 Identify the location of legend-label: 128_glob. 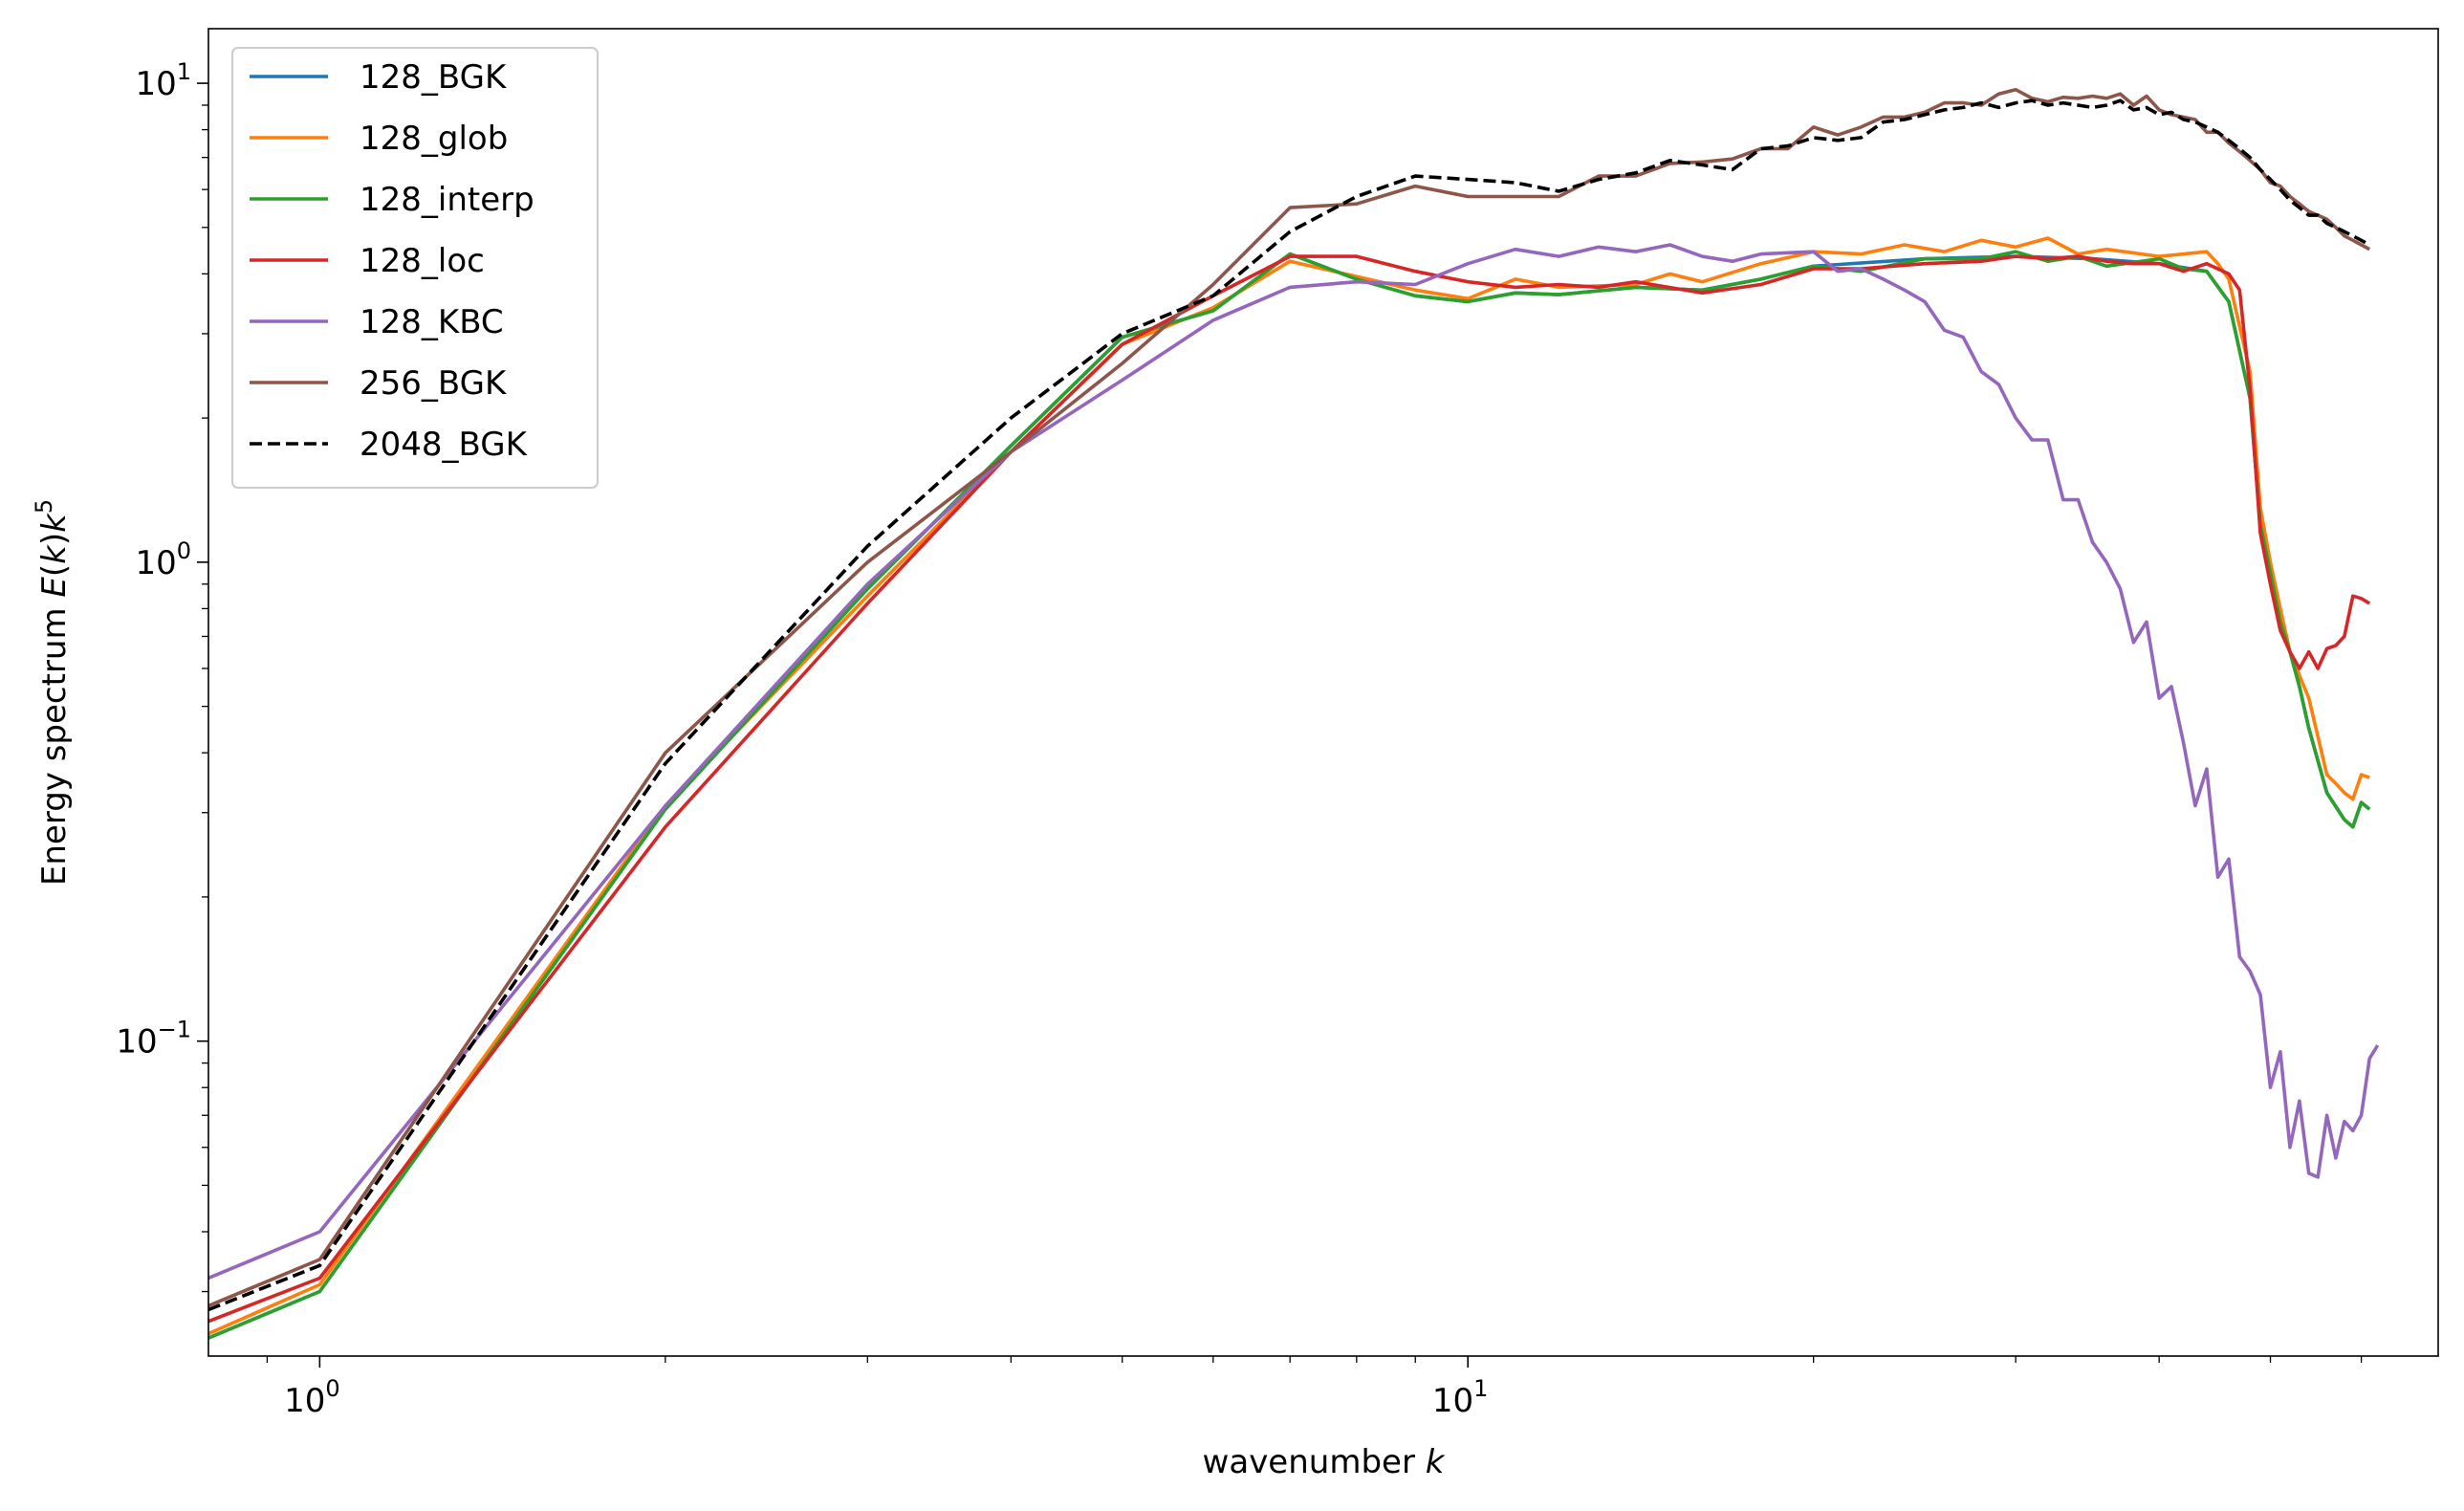
(434, 139).